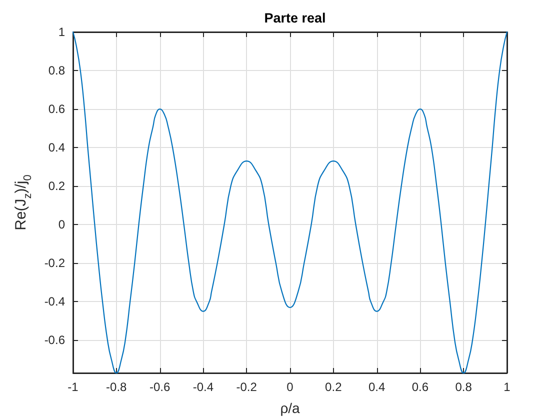 Image resolution: width=560 pixels, height=420 pixels. What do you see at coordinates (377, 387) in the screenshot?
I see `x-tick-label: 0.4` at bounding box center [377, 387].